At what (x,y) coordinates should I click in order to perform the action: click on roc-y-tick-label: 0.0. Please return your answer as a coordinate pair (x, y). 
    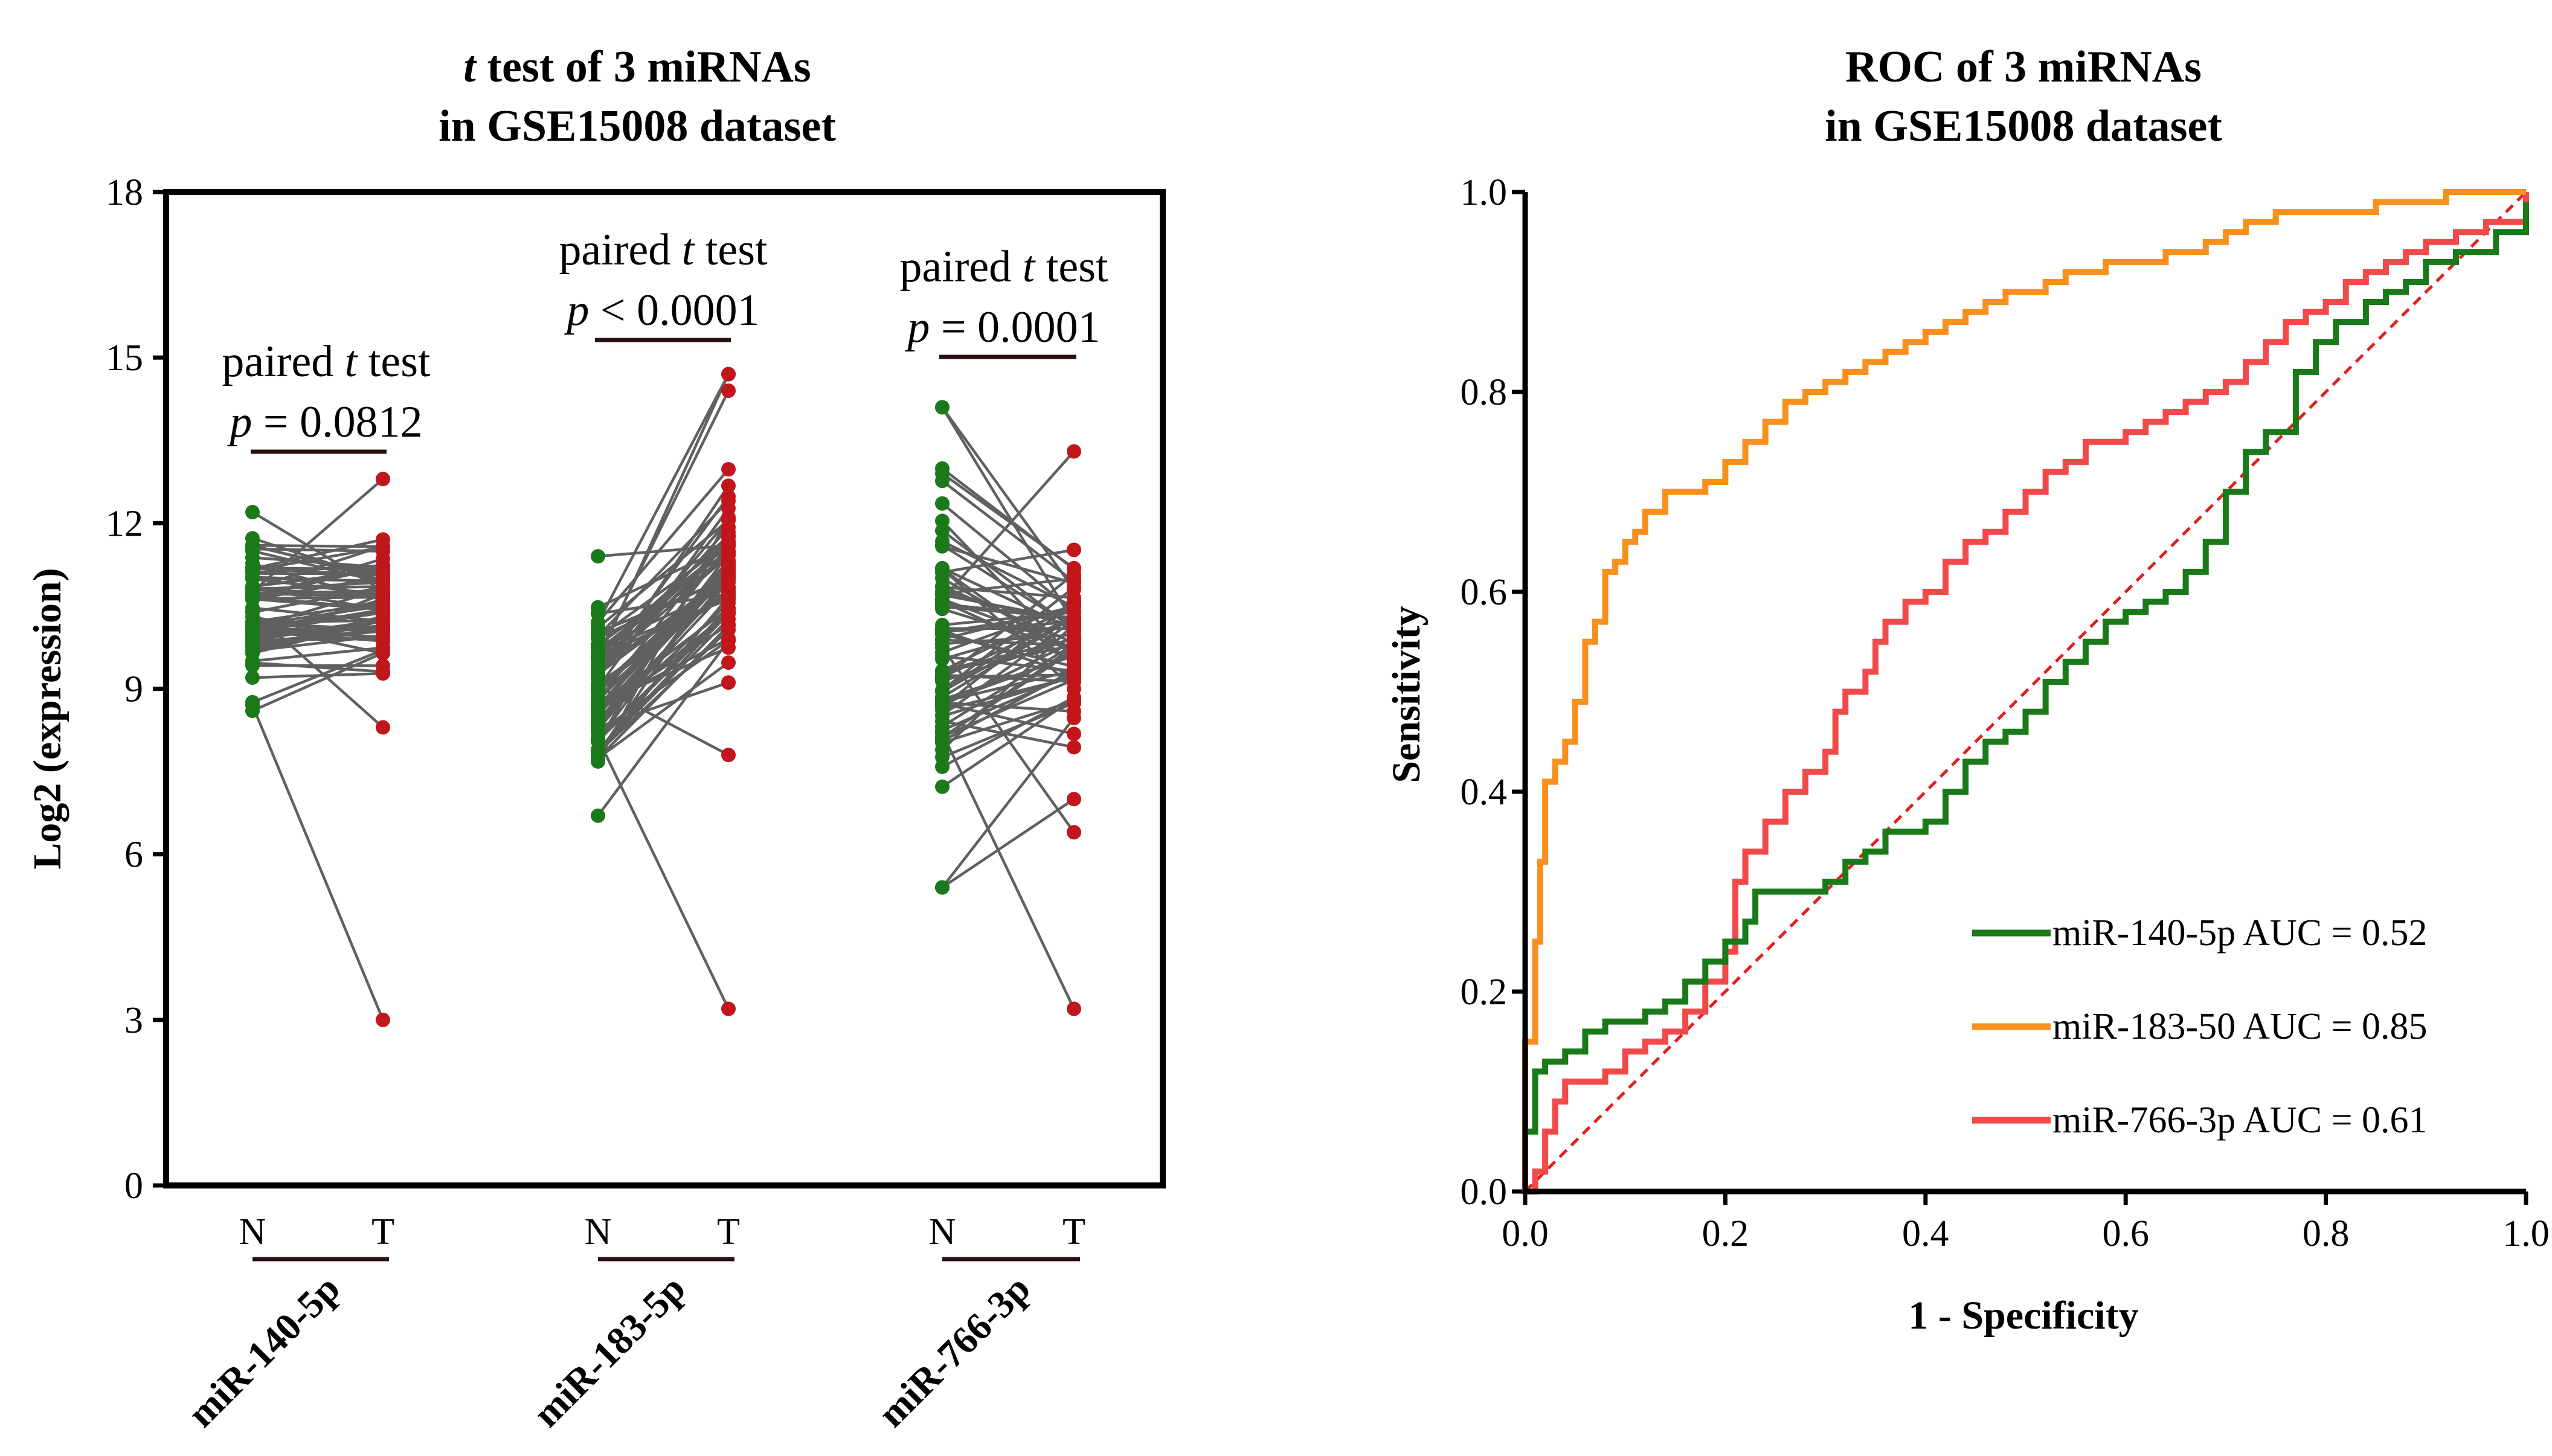
    Looking at the image, I should click on (1484, 1192).